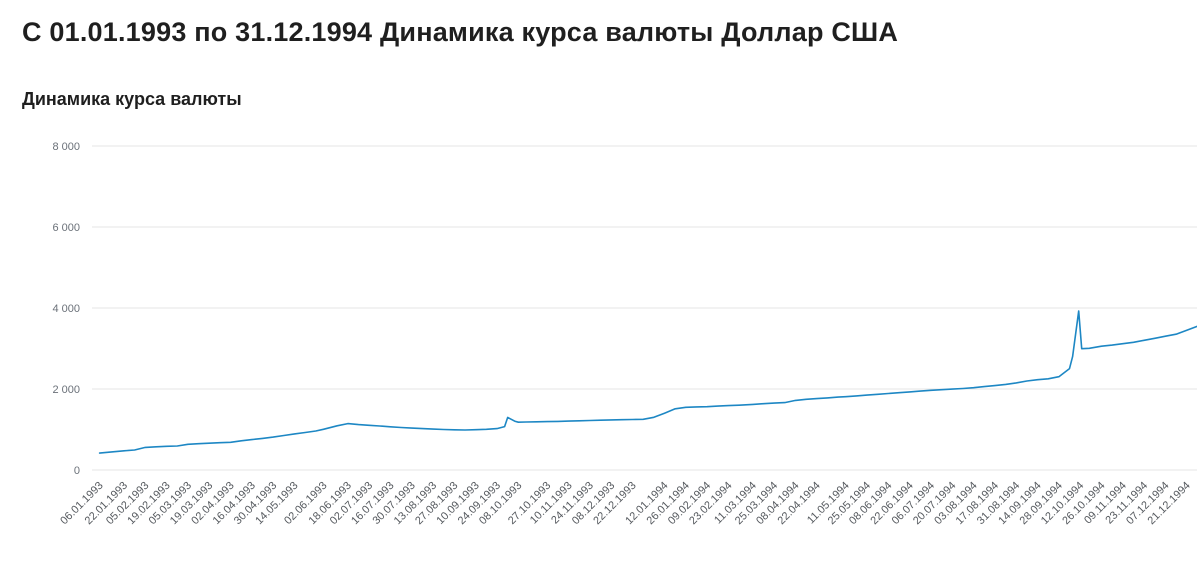  What do you see at coordinates (132, 99) in the screenshot?
I see `chart-subtitle: Динамика курса валюты` at bounding box center [132, 99].